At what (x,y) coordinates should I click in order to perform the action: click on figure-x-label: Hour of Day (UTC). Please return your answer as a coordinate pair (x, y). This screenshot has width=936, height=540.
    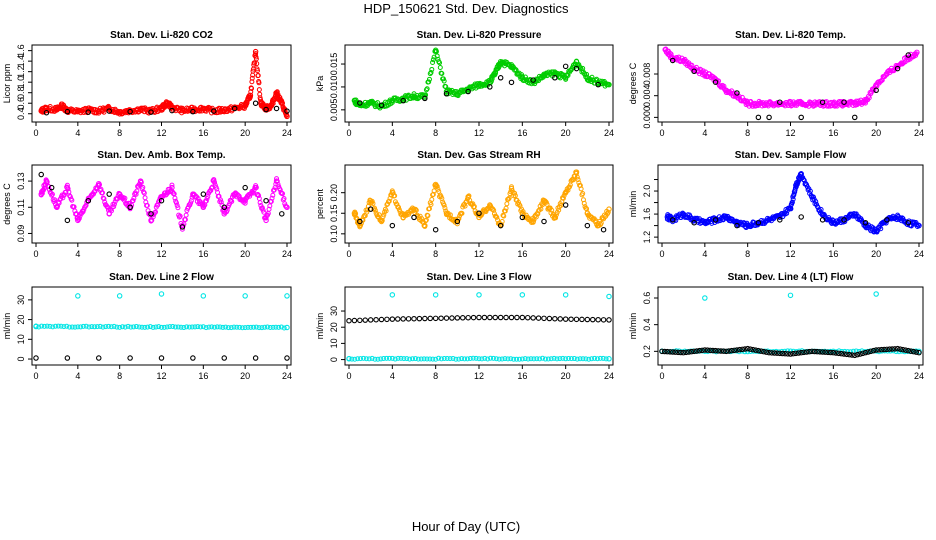
    Looking at the image, I should click on (466, 526).